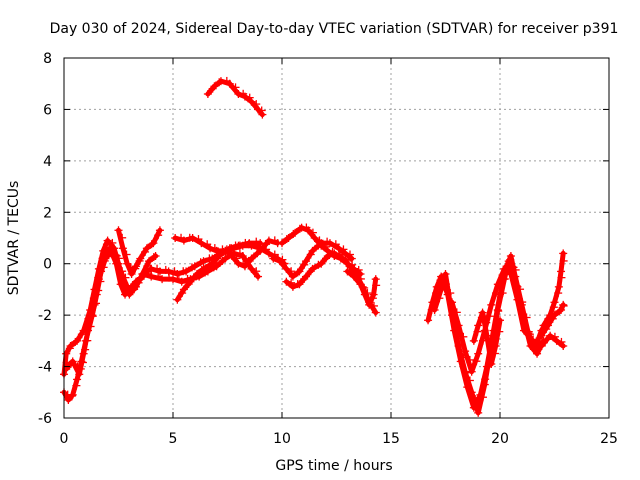 Image resolution: width=640 pixels, height=480 pixels. Describe the element at coordinates (47, 265) in the screenshot. I see `y-tick-label: 0` at that location.